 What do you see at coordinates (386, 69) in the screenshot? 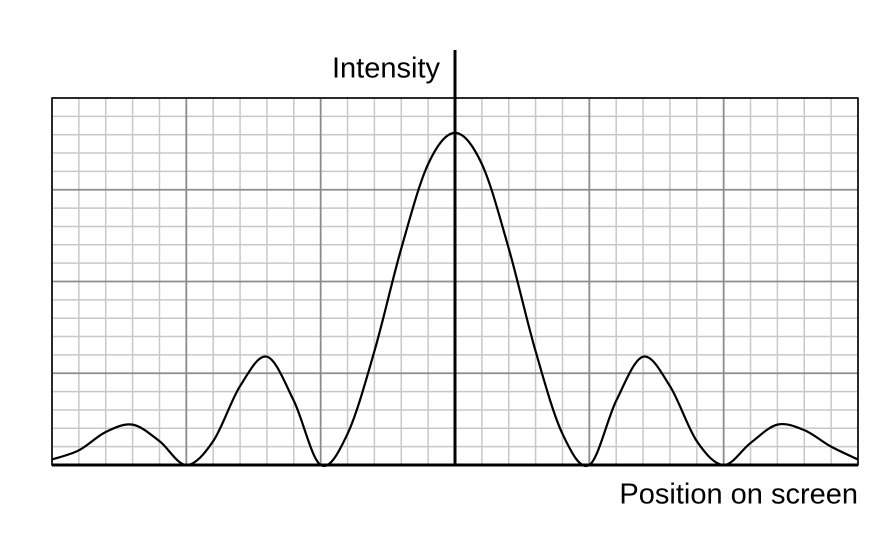
I see `y-axis-label: Intensity` at bounding box center [386, 69].